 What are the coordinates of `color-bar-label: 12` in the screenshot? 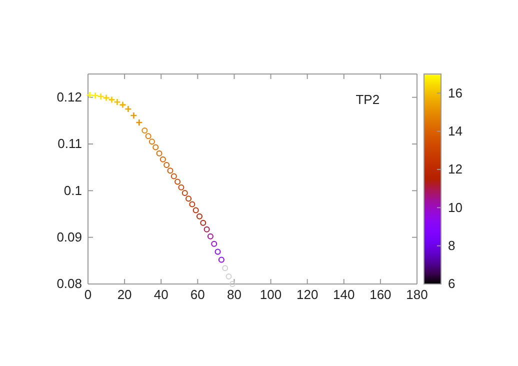 It's located at (455, 169).